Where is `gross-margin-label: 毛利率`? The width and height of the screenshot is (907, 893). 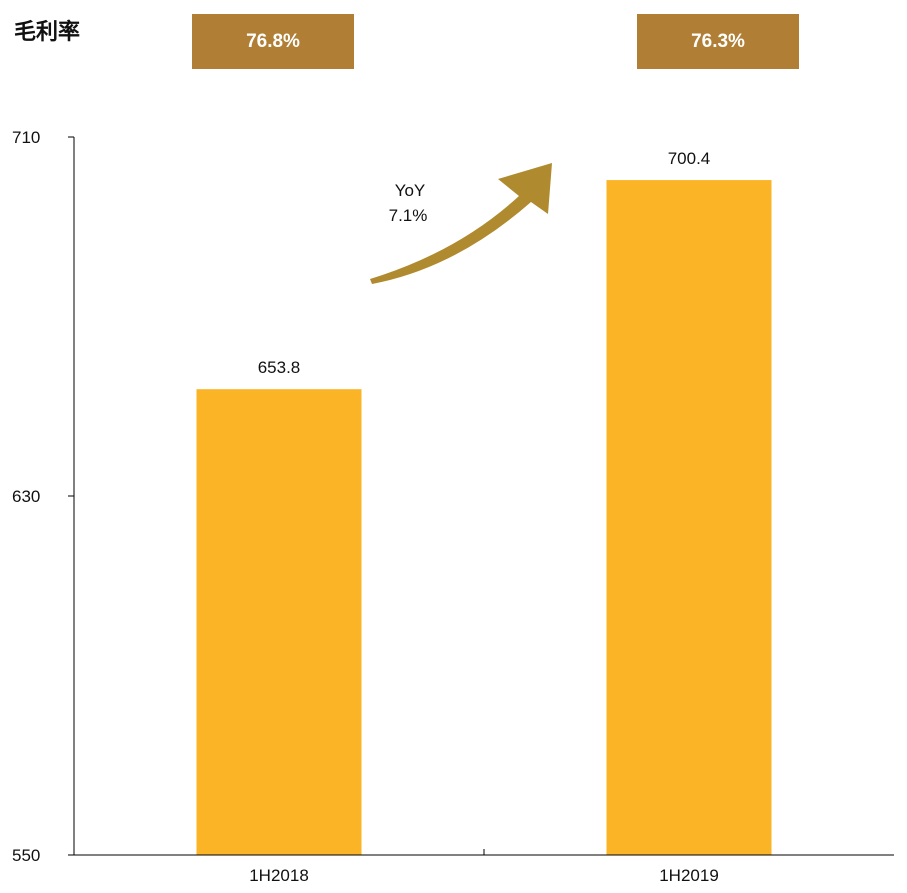 gross-margin-label: 毛利率 is located at coordinates (47, 32).